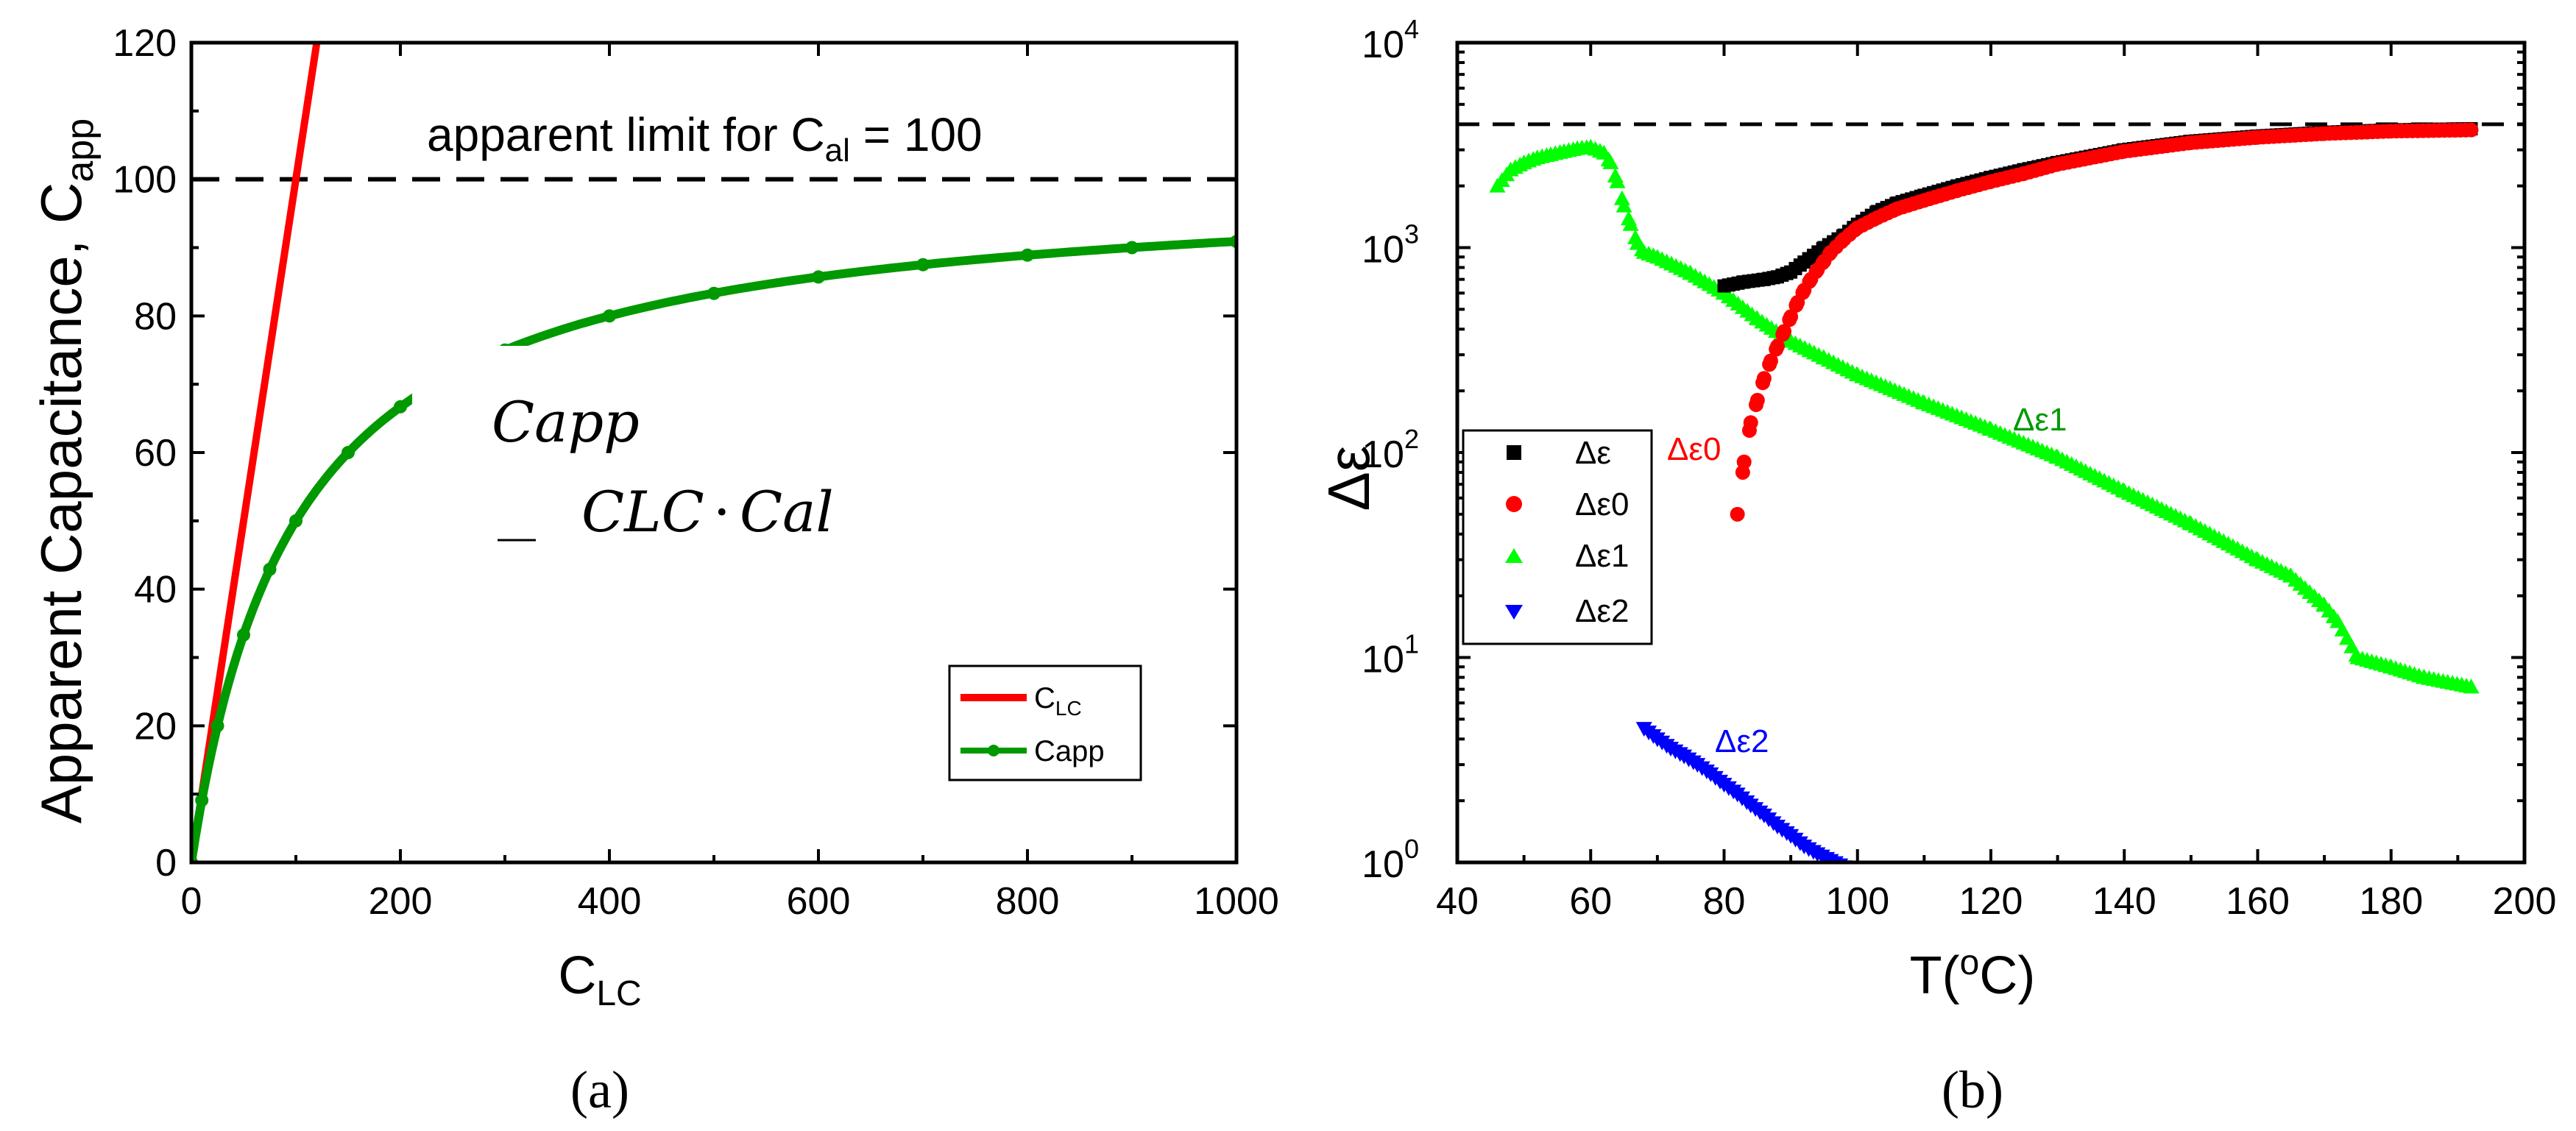 This screenshot has height=1131, width=2576. What do you see at coordinates (65, 470) in the screenshot?
I see `panel-a-y-axis-title: Apparent Capacitance, Capp` at bounding box center [65, 470].